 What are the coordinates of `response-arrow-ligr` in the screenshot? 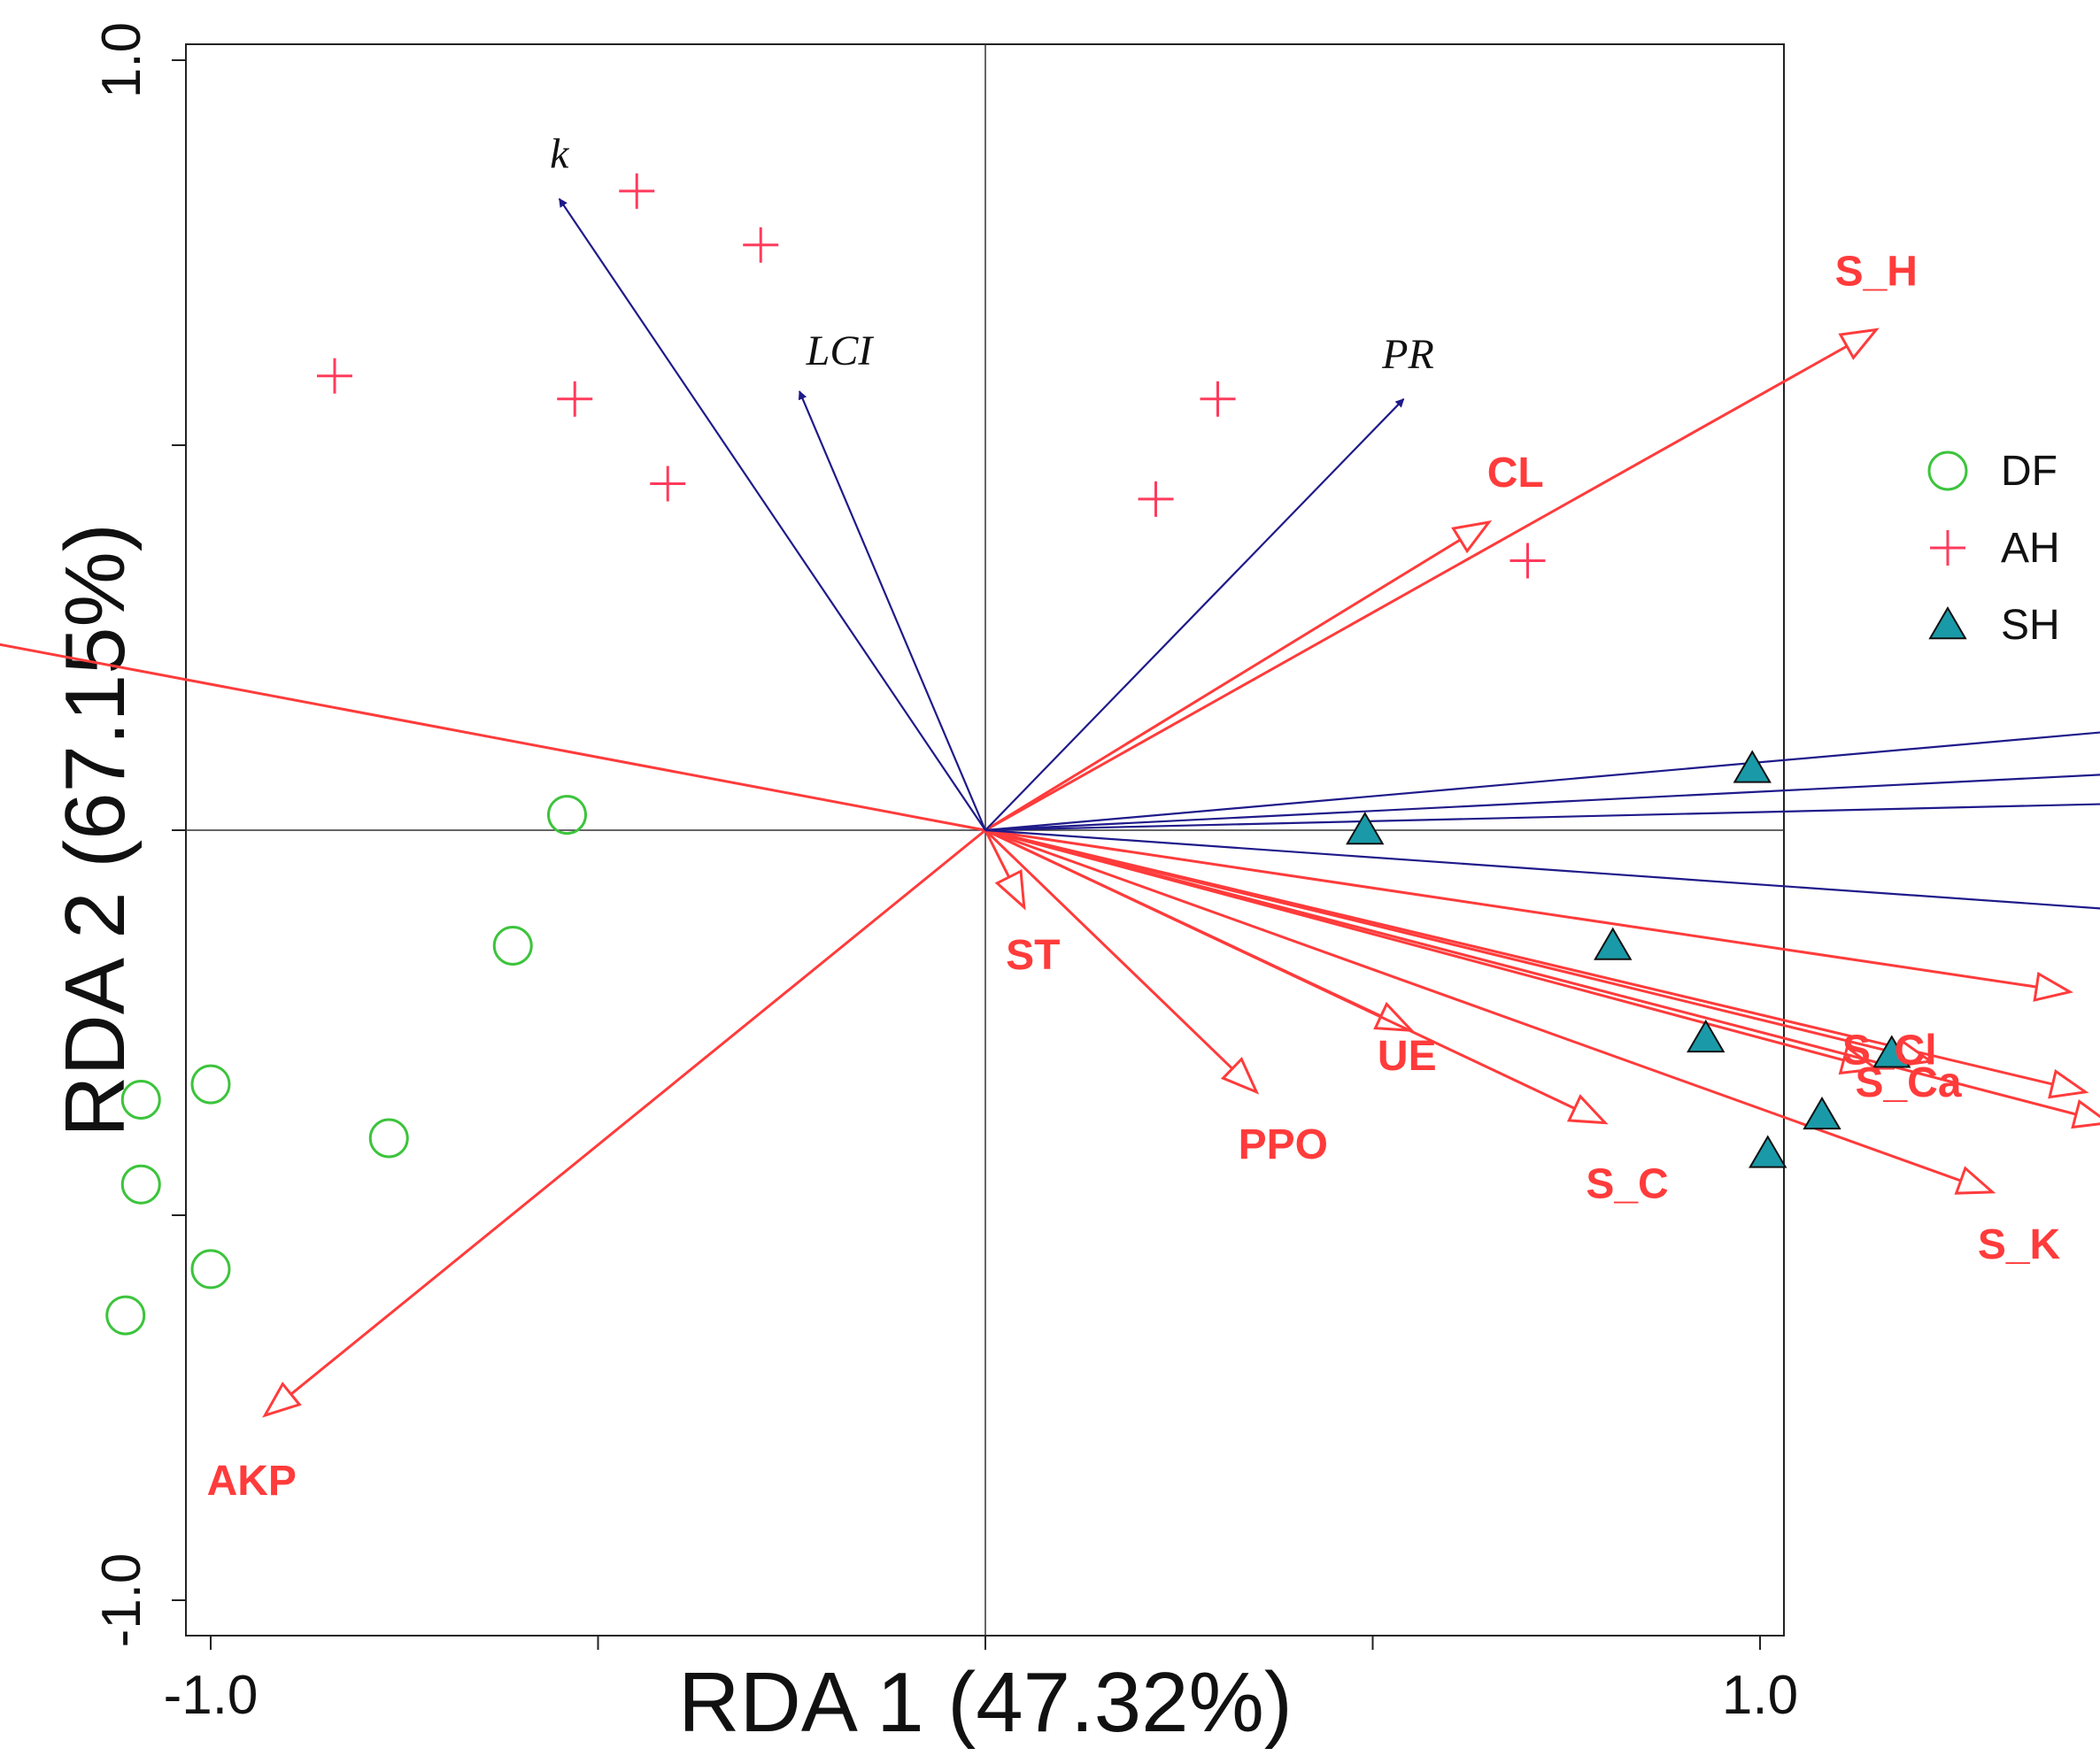 It's located at (1542, 817).